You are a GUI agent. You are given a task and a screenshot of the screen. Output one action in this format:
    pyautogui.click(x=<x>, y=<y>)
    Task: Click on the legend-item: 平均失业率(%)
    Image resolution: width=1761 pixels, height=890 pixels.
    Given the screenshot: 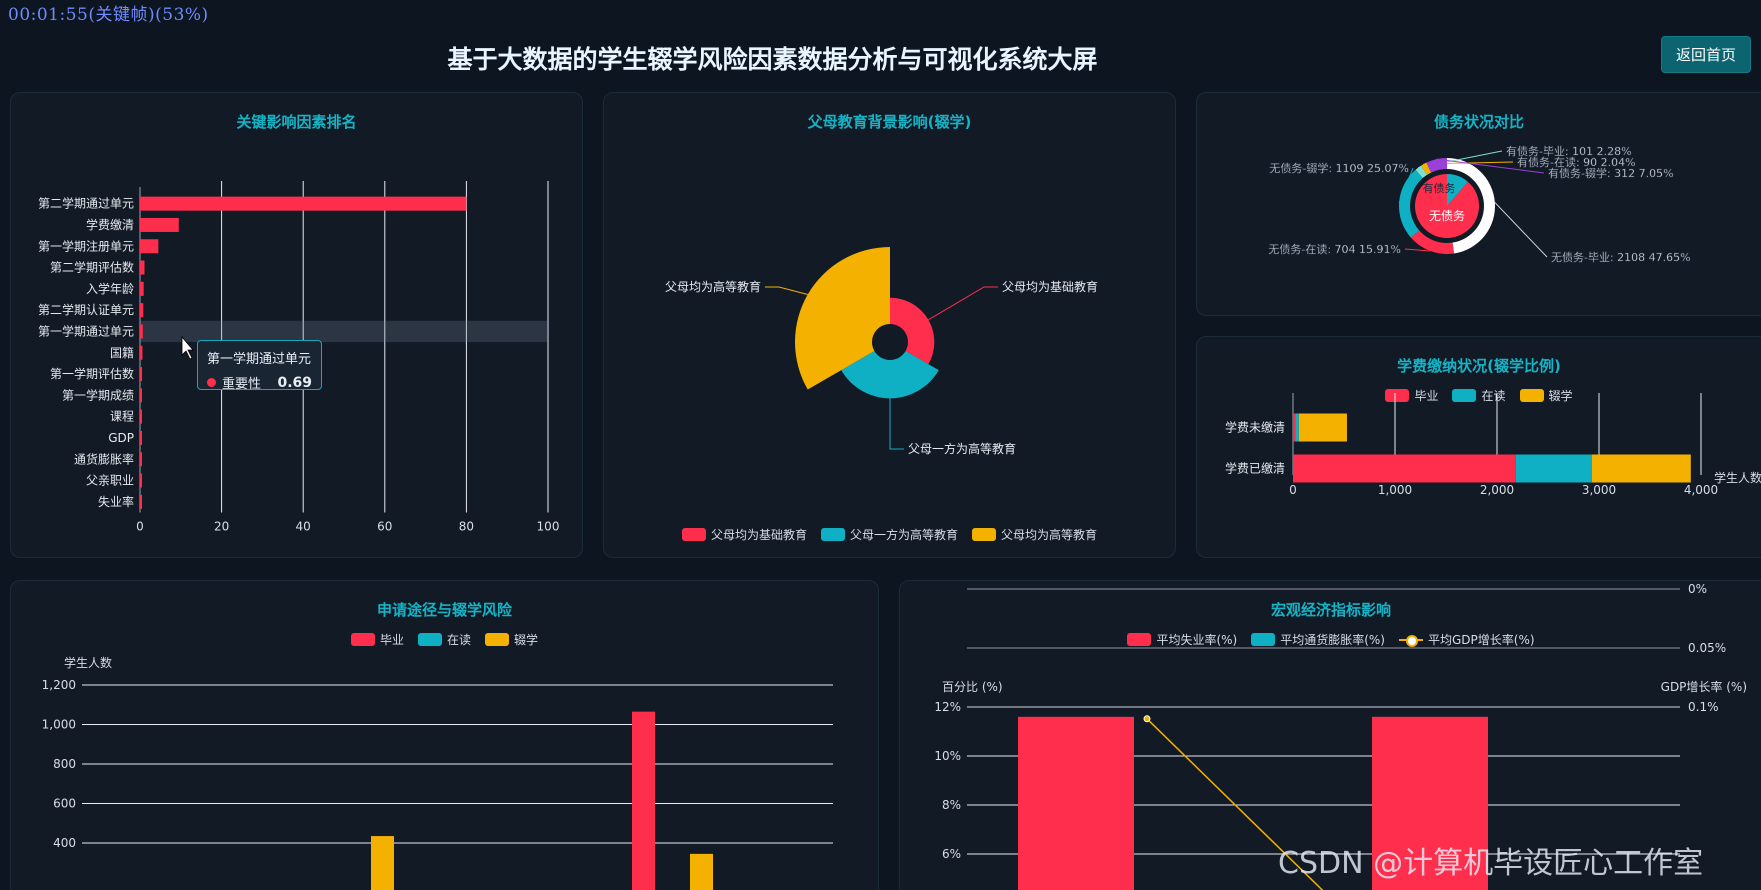 What is the action you would take?
    pyautogui.click(x=1182, y=639)
    